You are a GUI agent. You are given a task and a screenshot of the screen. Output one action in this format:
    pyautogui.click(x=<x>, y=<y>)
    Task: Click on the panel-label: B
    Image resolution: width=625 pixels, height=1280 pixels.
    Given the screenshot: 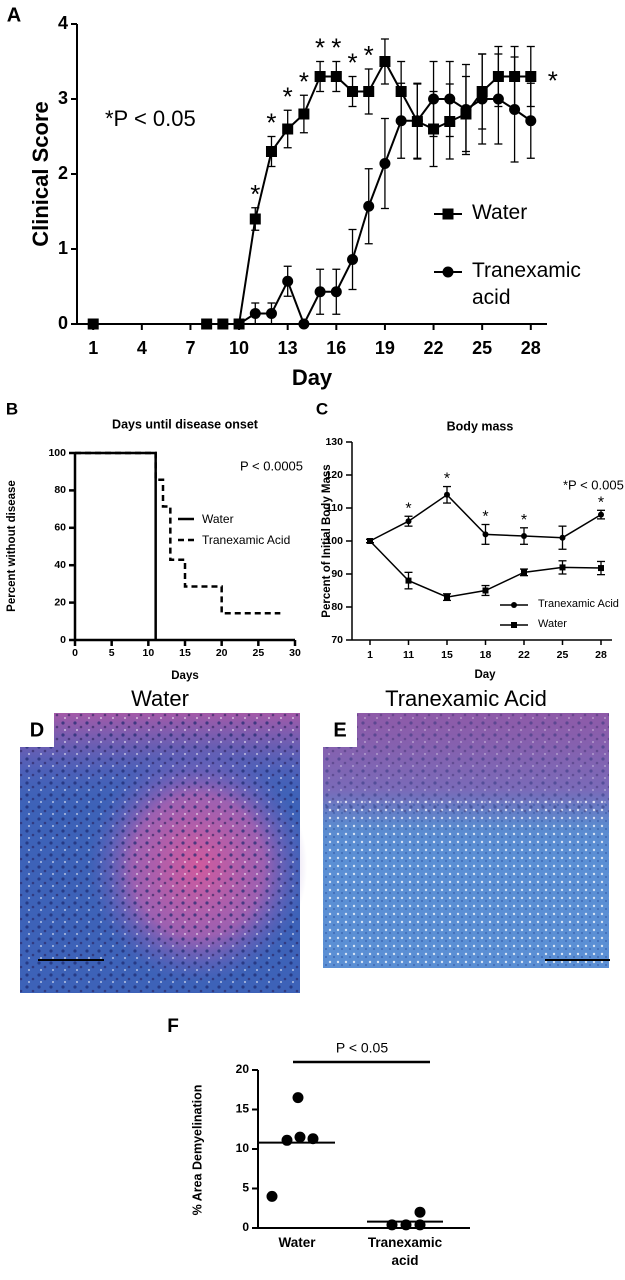 What is the action you would take?
    pyautogui.click(x=12, y=408)
    